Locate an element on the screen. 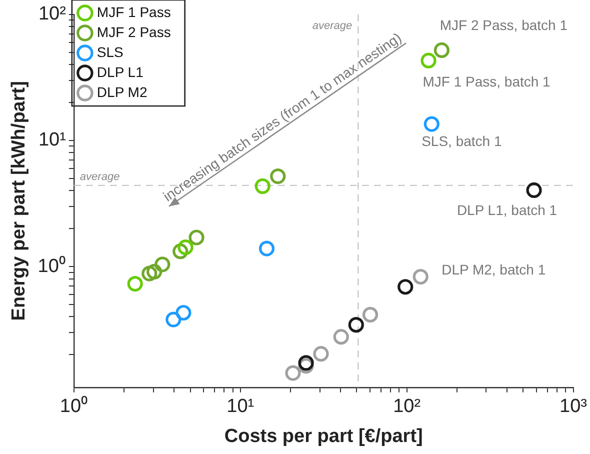  annotation: SLS, batch 1 is located at coordinates (462, 140).